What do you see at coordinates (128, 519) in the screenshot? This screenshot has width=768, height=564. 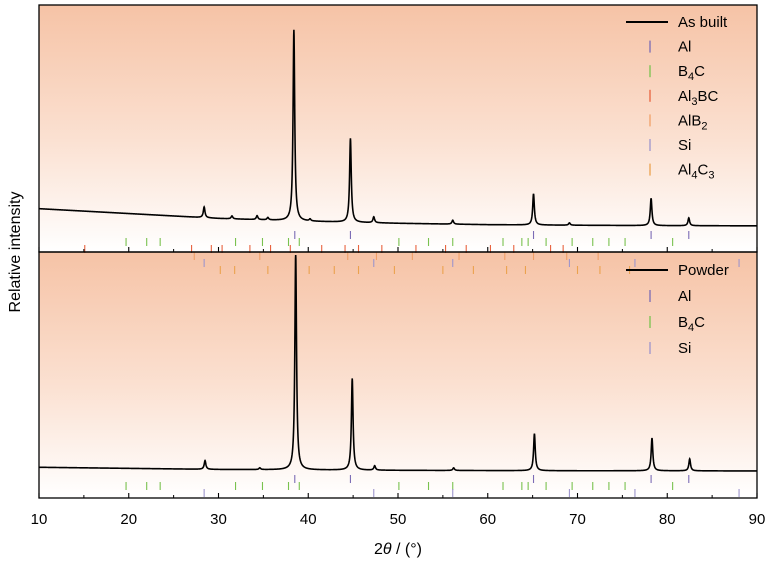 I see `x-tick-label-1: 20` at bounding box center [128, 519].